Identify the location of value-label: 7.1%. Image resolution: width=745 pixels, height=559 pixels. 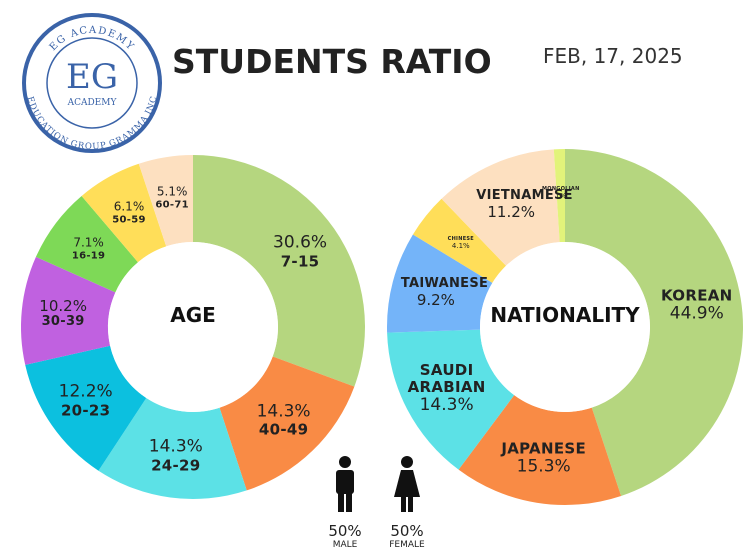
(88, 242).